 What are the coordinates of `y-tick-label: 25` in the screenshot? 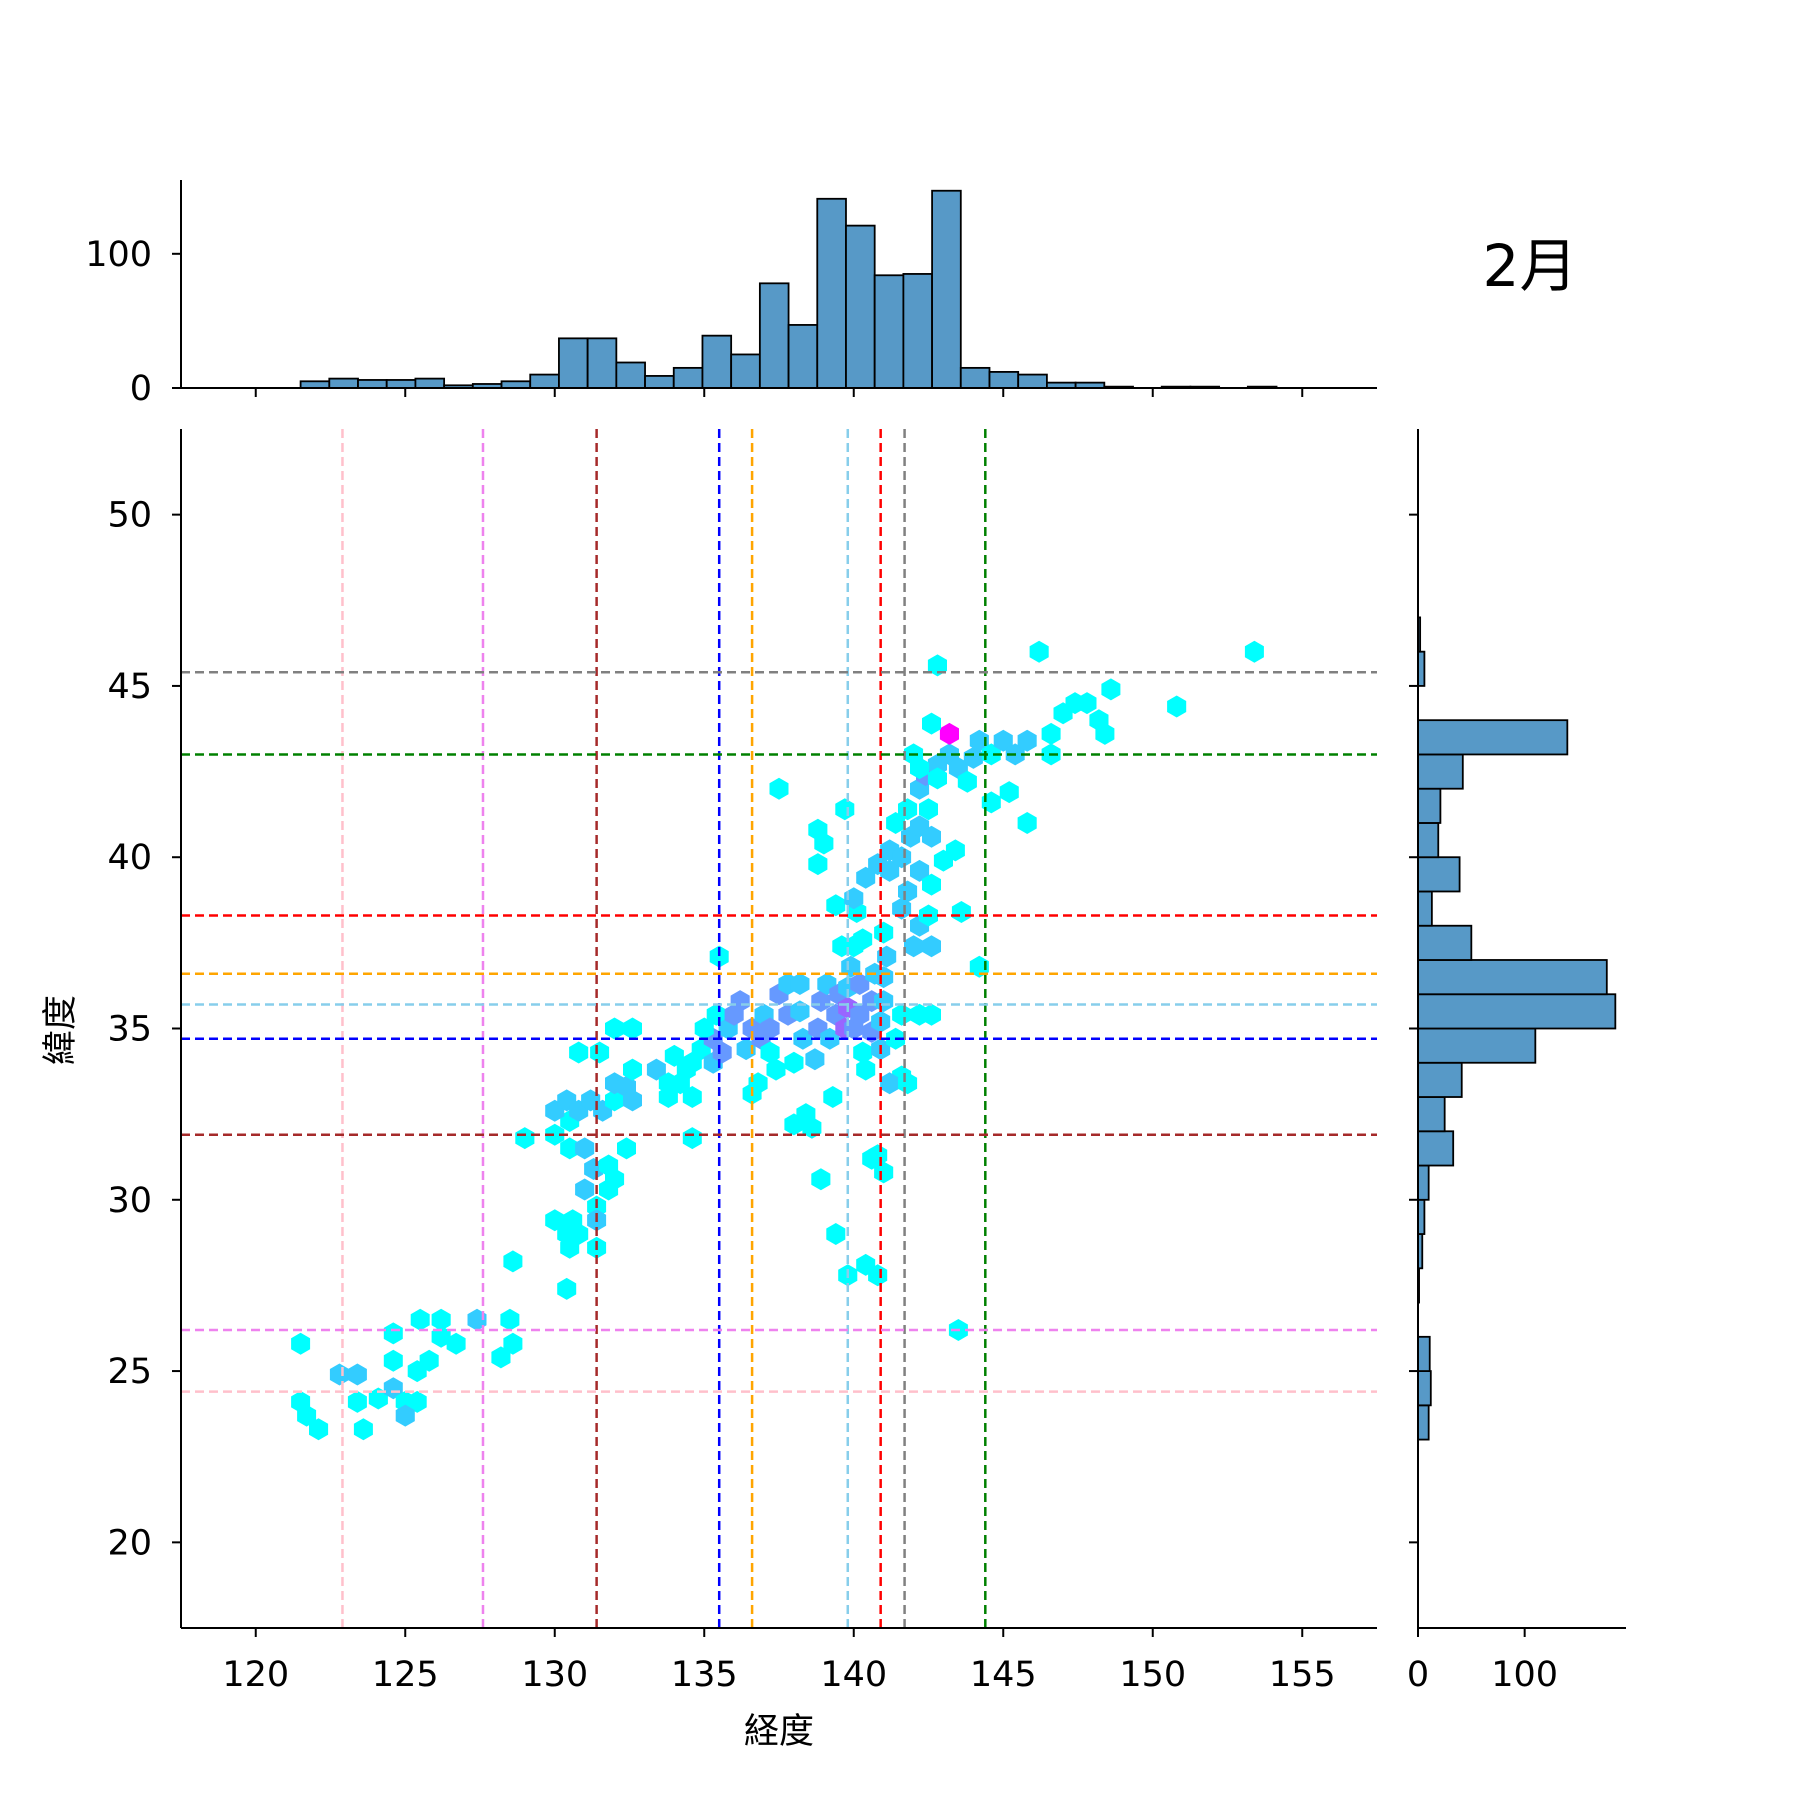 It's located at (129, 1372).